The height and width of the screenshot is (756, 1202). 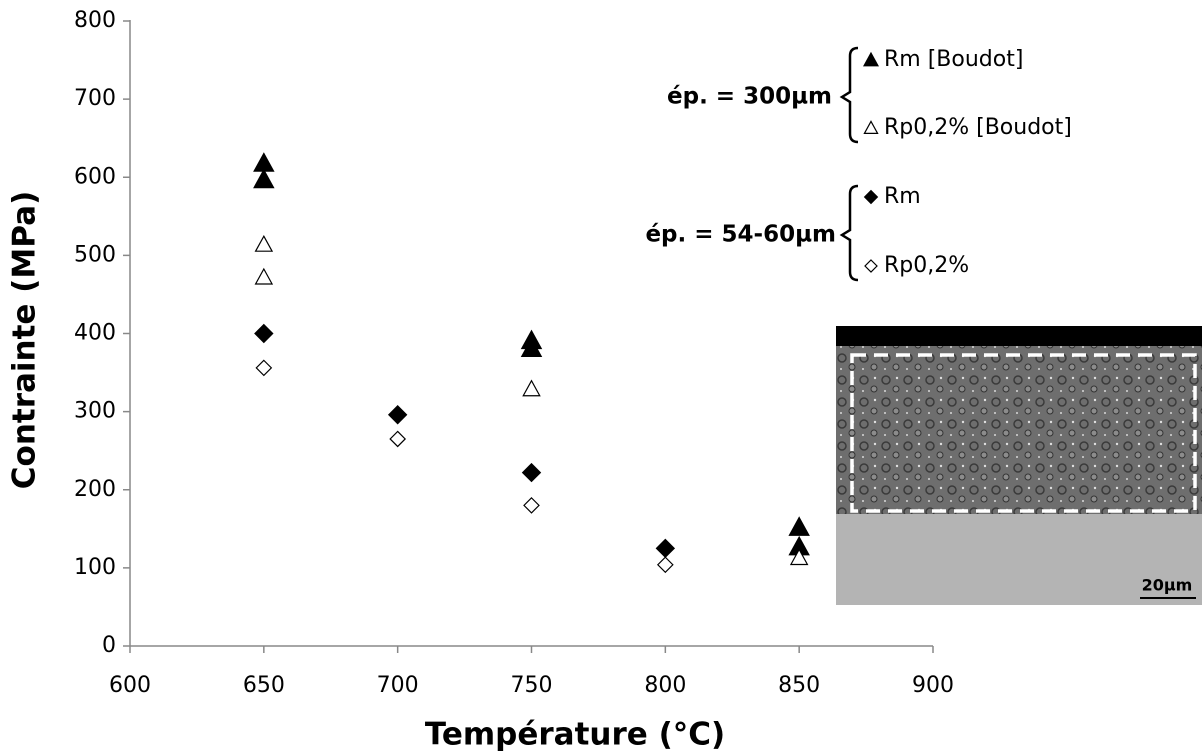 I want to click on y-tick-label: 100, so click(x=95, y=567).